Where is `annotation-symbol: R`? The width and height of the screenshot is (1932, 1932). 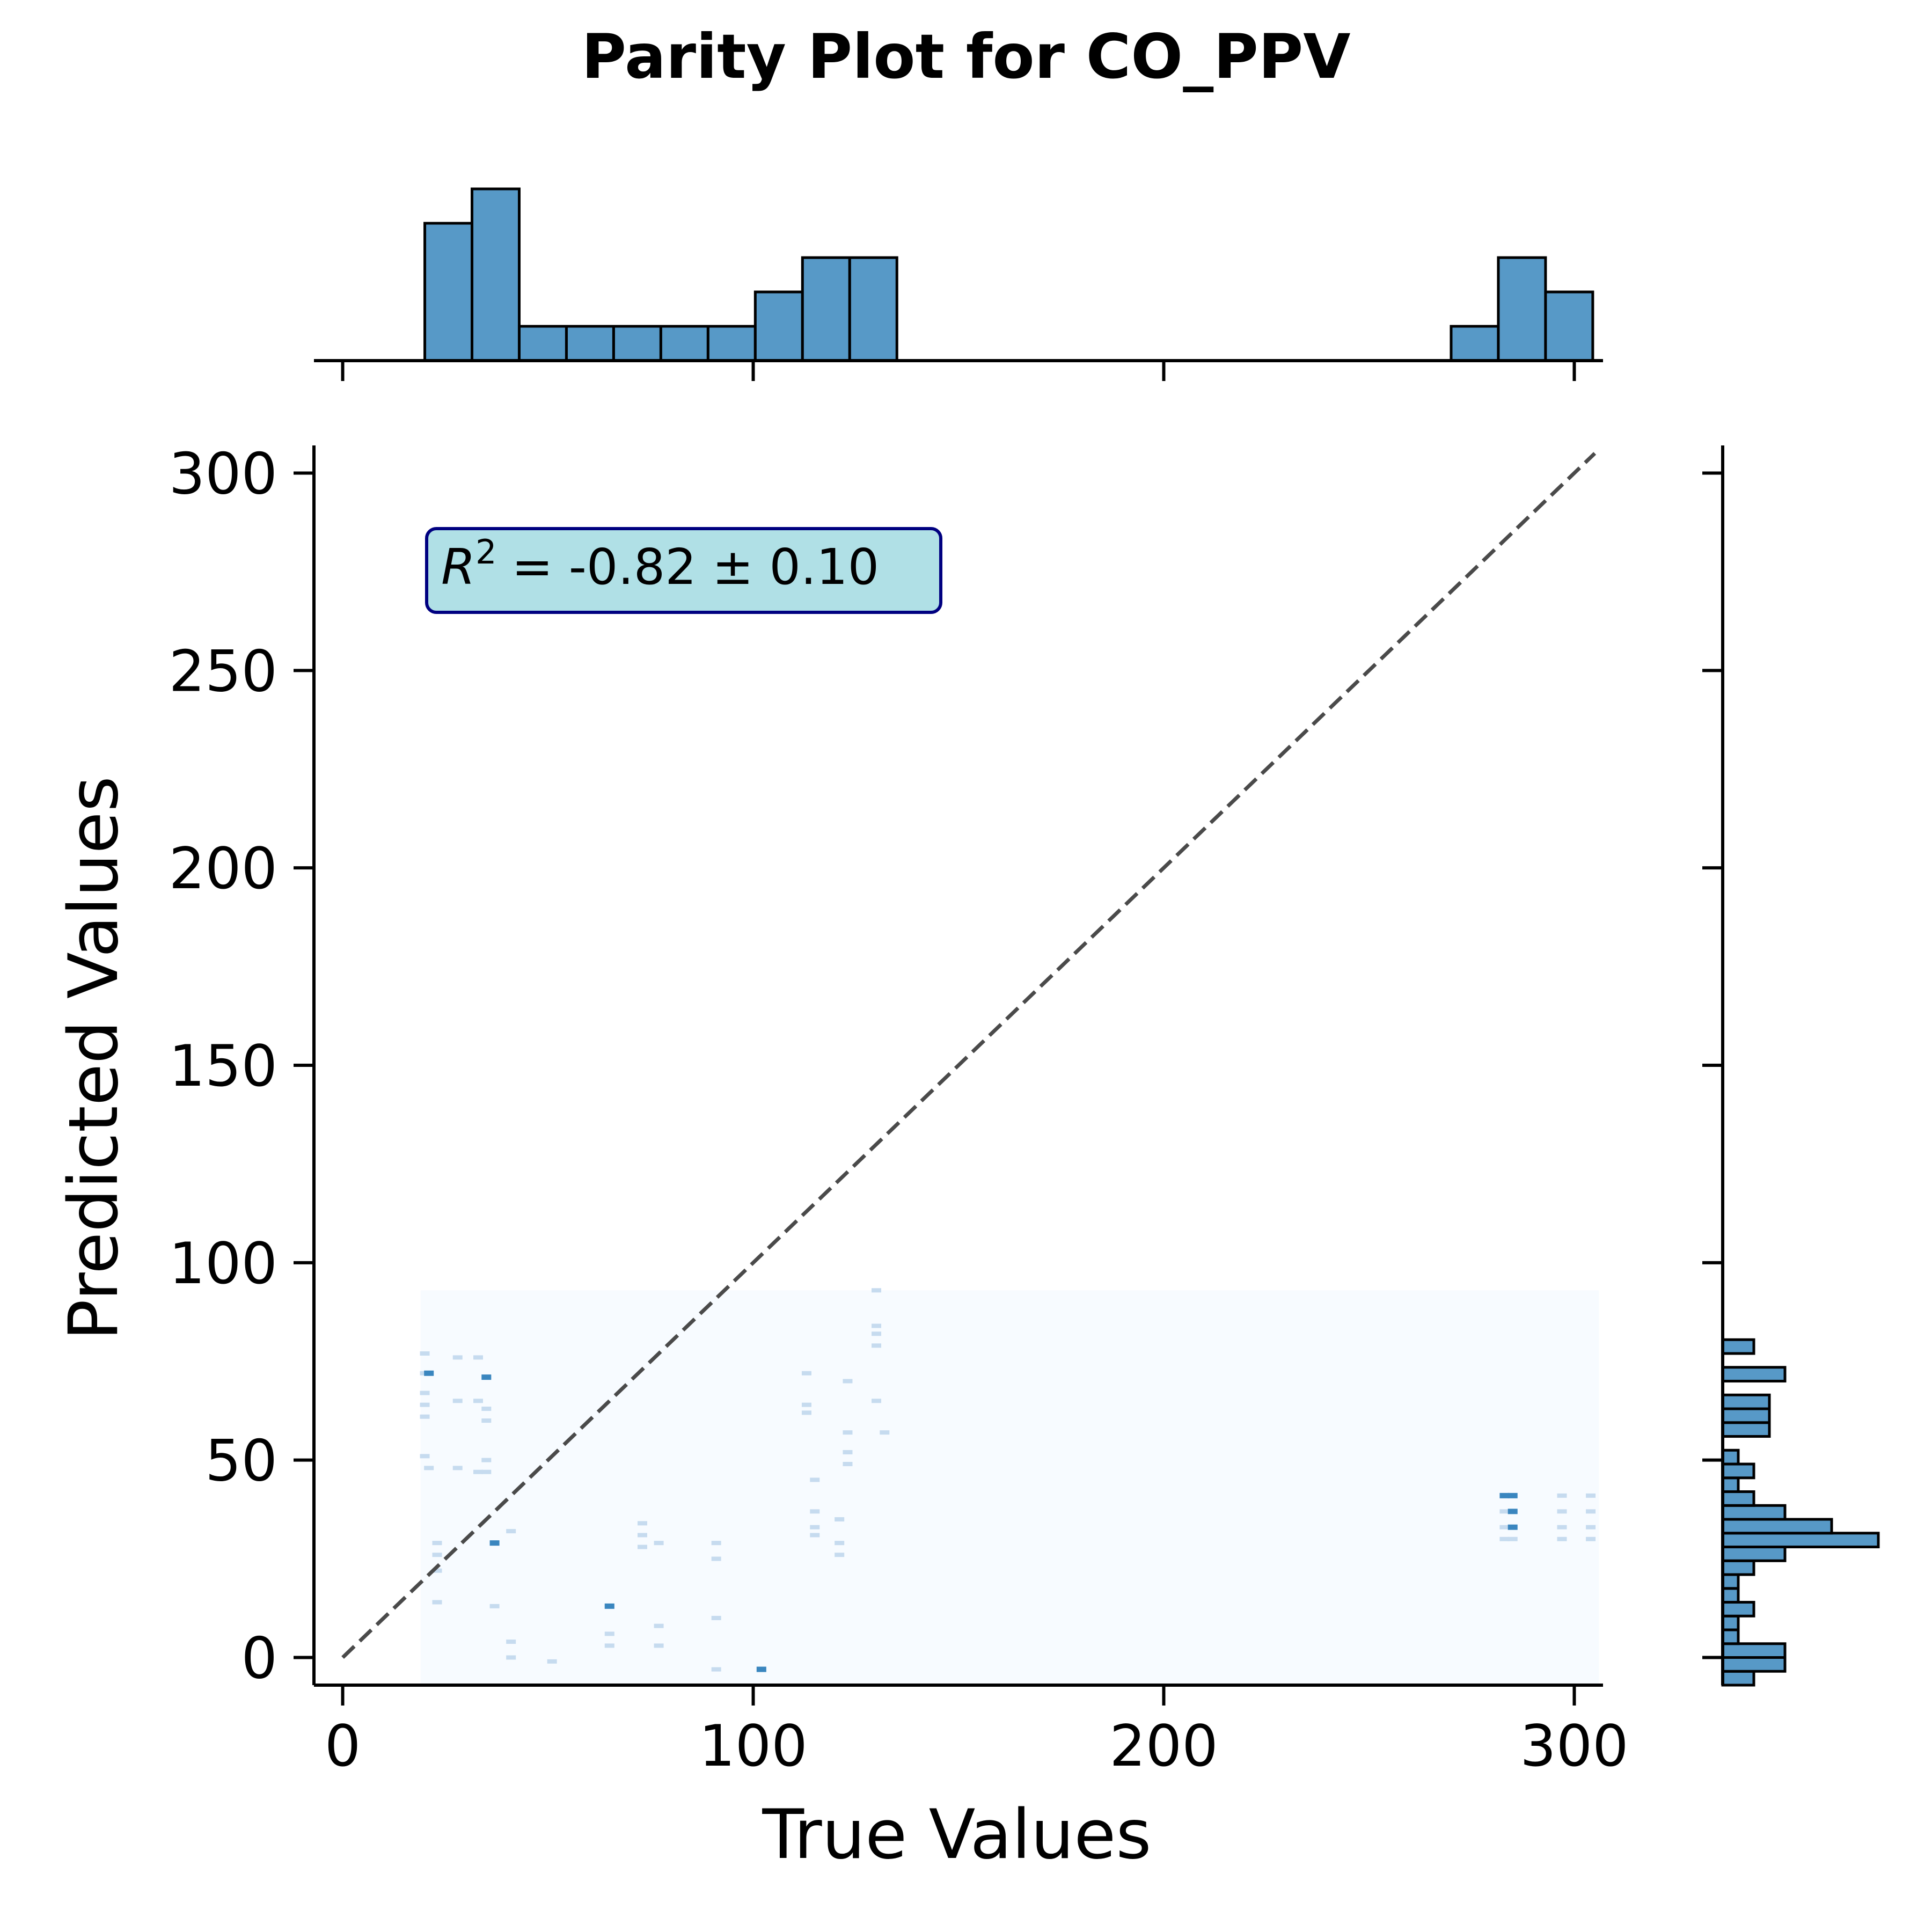 annotation-symbol: R is located at coordinates (458, 567).